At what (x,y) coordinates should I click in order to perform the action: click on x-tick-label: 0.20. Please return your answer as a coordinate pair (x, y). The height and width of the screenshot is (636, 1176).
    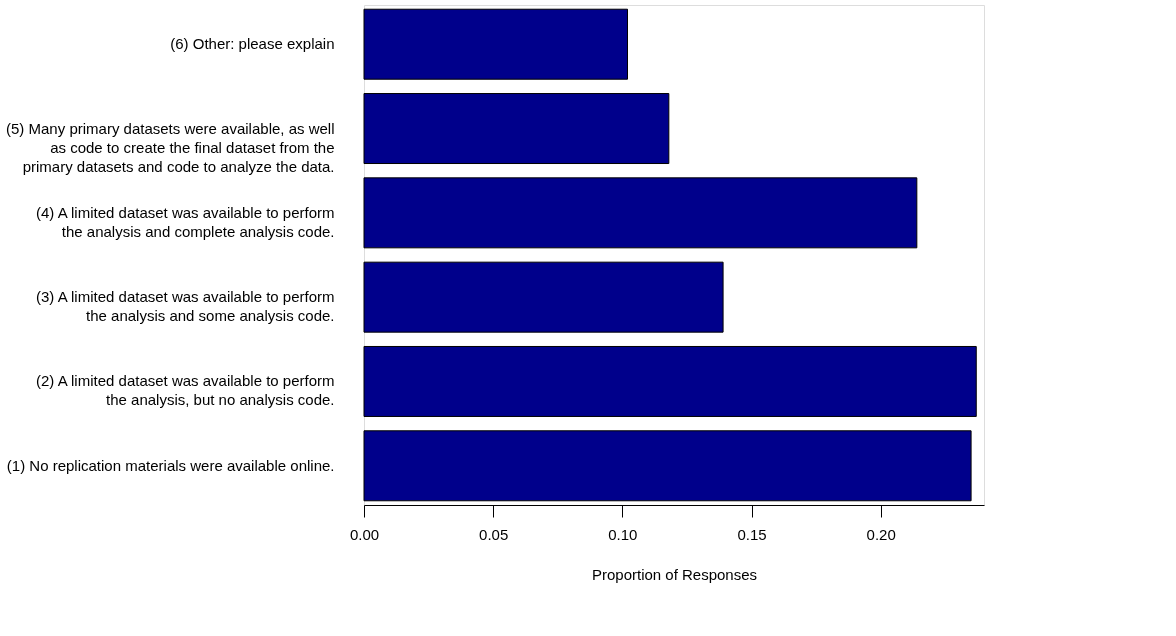
    Looking at the image, I should click on (881, 534).